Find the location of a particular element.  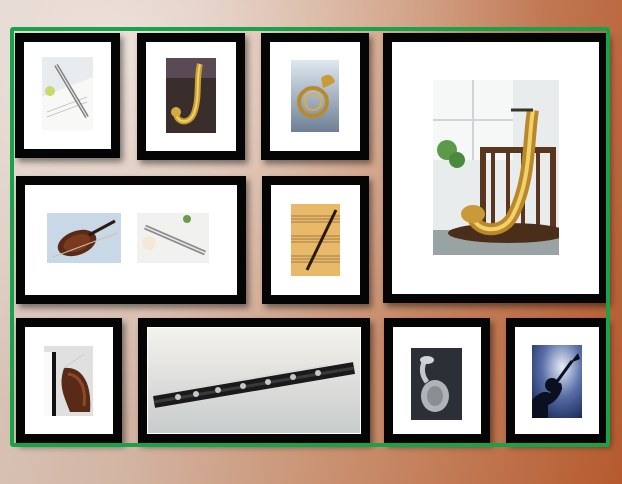

photo-clarinet-icon is located at coordinates (254, 380).